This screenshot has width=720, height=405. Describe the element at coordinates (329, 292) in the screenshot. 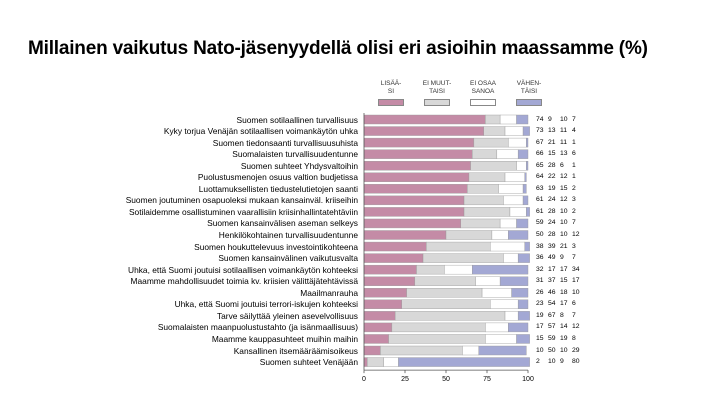

I see `category-label: Maailmanrauha` at that location.